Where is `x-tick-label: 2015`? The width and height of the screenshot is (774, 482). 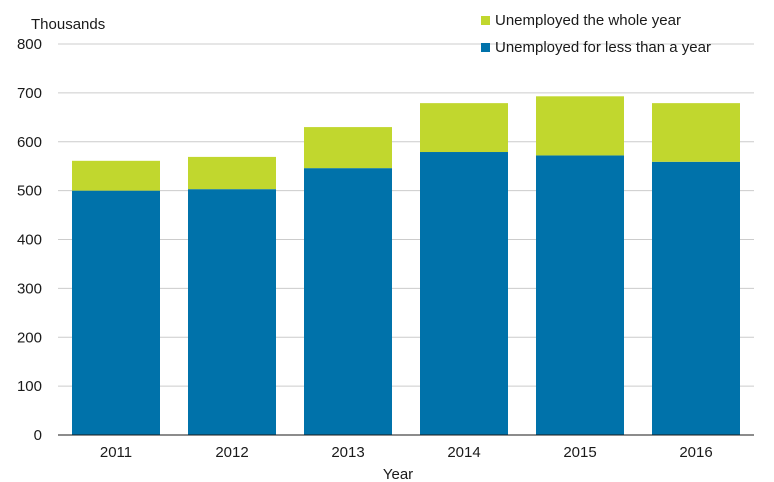
x-tick-label: 2015 is located at coordinates (579, 452).